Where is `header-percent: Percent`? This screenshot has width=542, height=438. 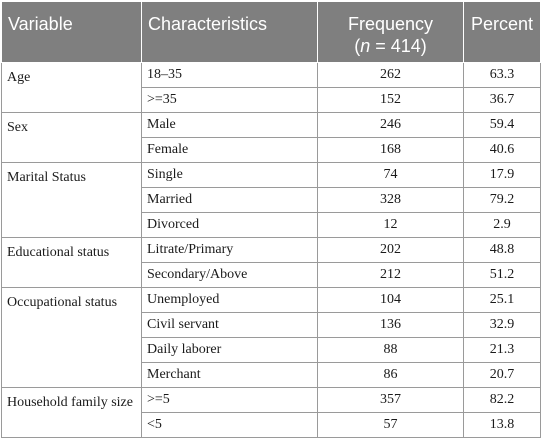 header-percent: Percent is located at coordinates (502, 32).